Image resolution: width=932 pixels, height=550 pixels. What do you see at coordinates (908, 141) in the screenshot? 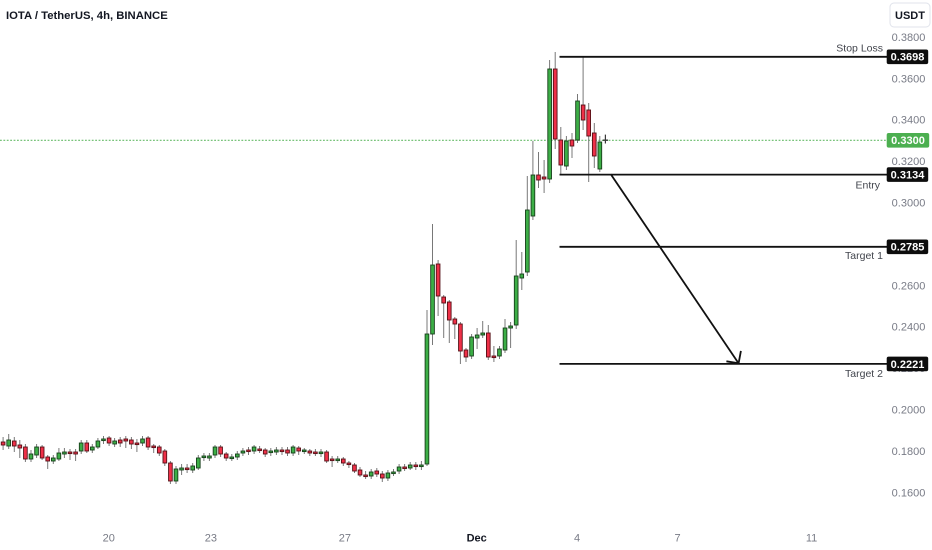
I see `svg-text: 0.3300` at bounding box center [908, 141].